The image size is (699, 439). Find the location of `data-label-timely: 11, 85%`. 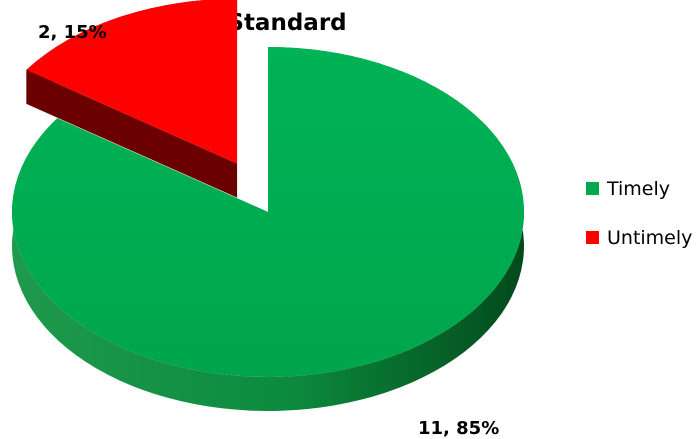

data-label-timely: 11, 85% is located at coordinates (458, 428).